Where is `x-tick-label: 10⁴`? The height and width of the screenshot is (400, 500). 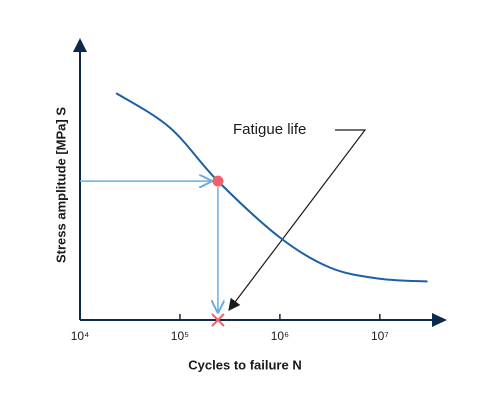
x-tick-label: 10⁴ is located at coordinates (80, 336).